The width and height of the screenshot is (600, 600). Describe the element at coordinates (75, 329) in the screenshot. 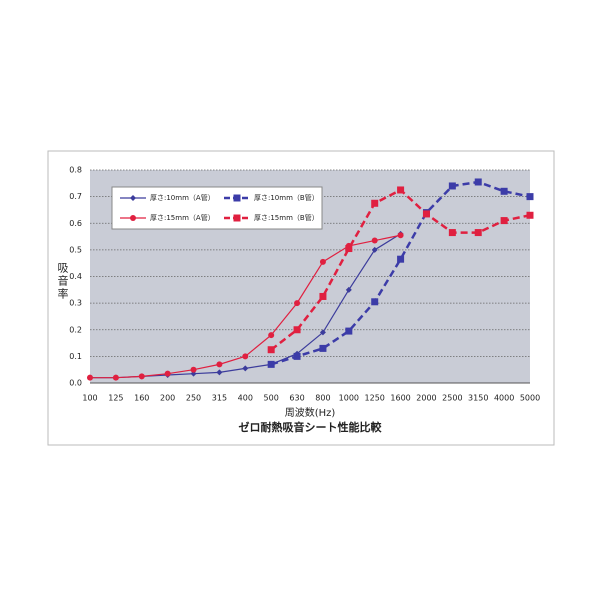

I see `y-tick-label: 0.2` at that location.